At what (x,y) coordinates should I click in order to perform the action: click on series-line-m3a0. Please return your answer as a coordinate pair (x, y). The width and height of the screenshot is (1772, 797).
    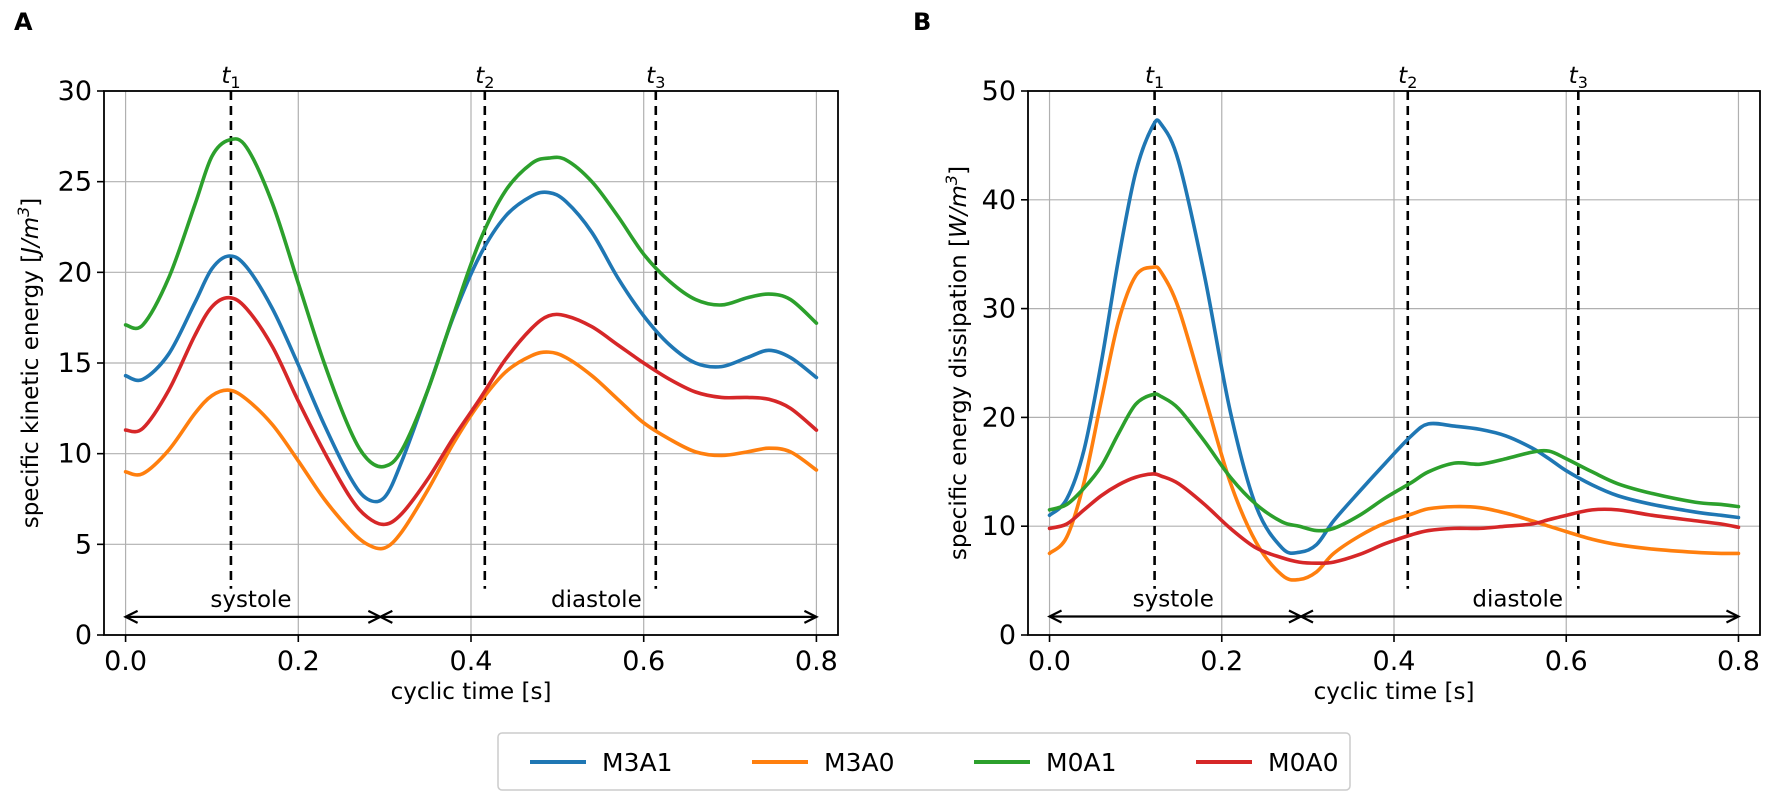
    Looking at the image, I should click on (471, 450).